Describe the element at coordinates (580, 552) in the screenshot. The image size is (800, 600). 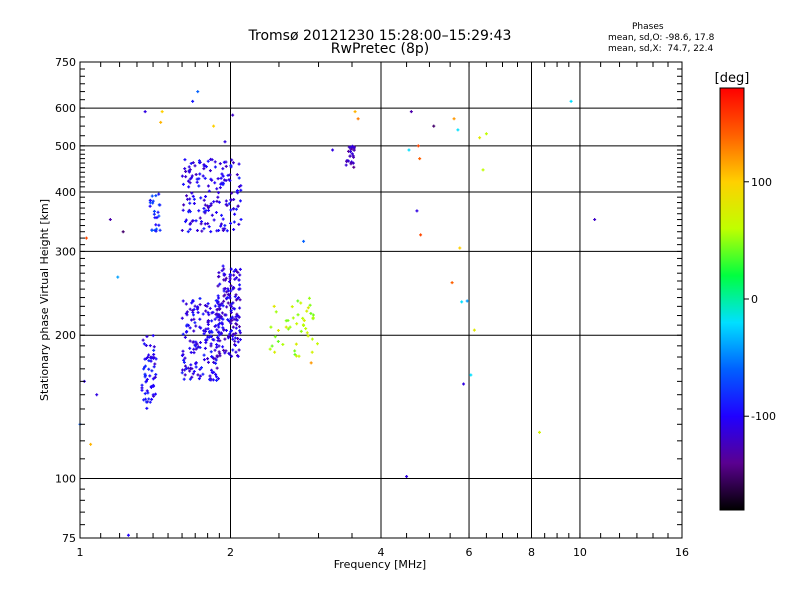
I see `x-tick-label: 10` at that location.